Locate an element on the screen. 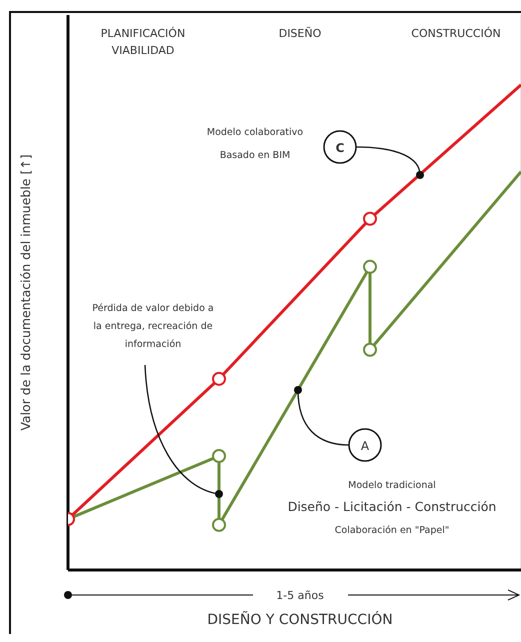  annotation: Pérdida de valor debido a la entrega, recreación de información is located at coordinates (153, 326).